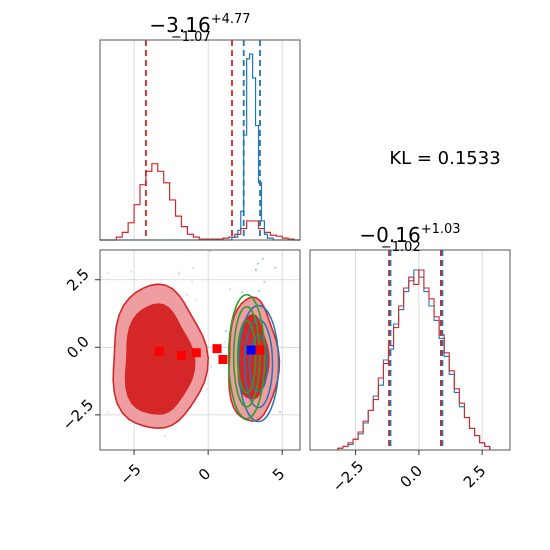 This screenshot has height=550, width=550. I want to click on bottom-right-x-ticks: −2.5 0.0 2.5, so click(409, 473).